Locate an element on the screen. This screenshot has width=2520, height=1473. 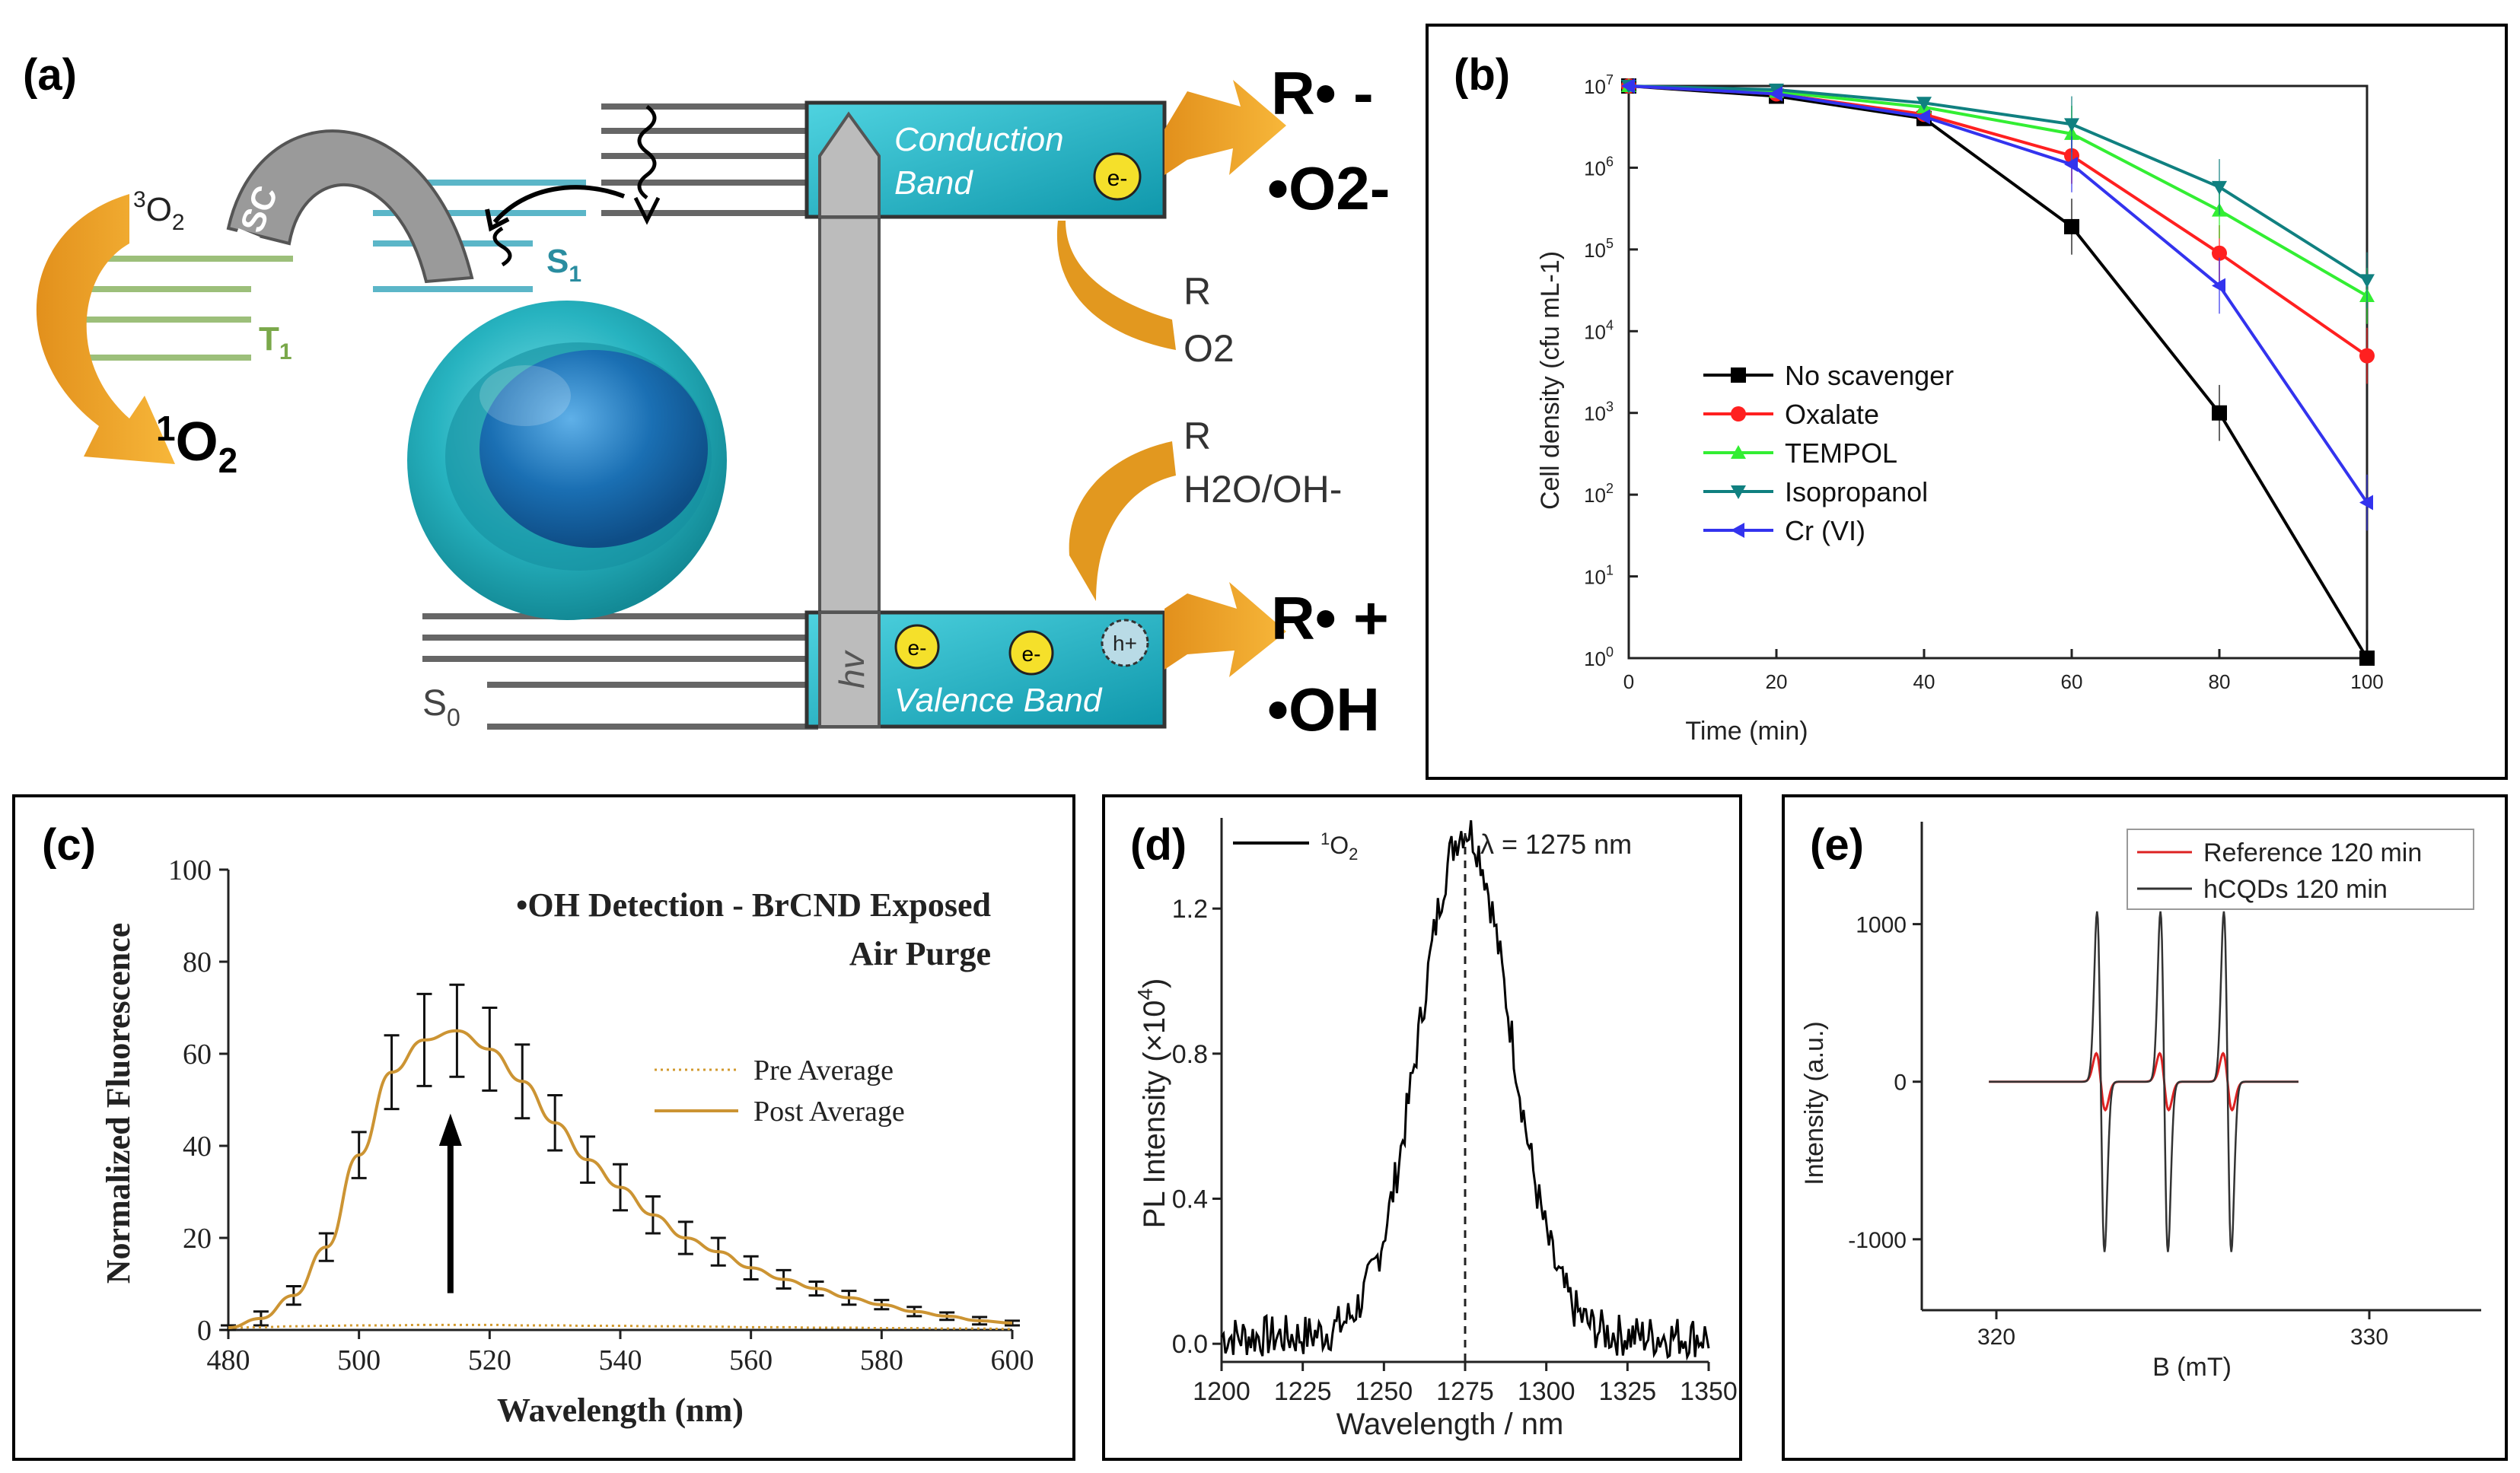
oxygen-transfer-arrow is located at coordinates (105, 329).